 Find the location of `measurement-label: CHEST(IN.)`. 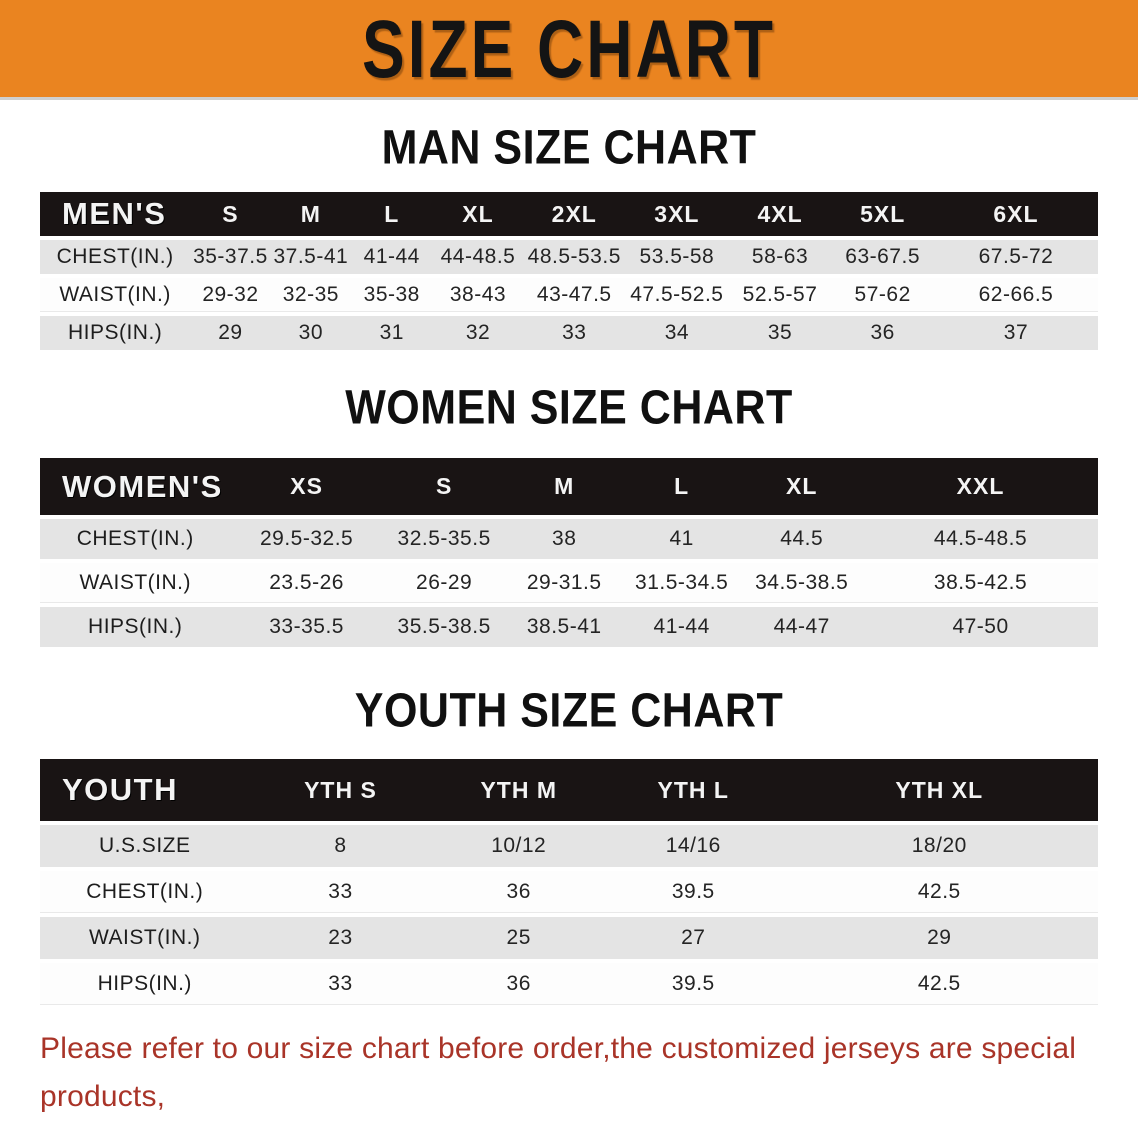

measurement-label: CHEST(IN.) is located at coordinates (115, 257).